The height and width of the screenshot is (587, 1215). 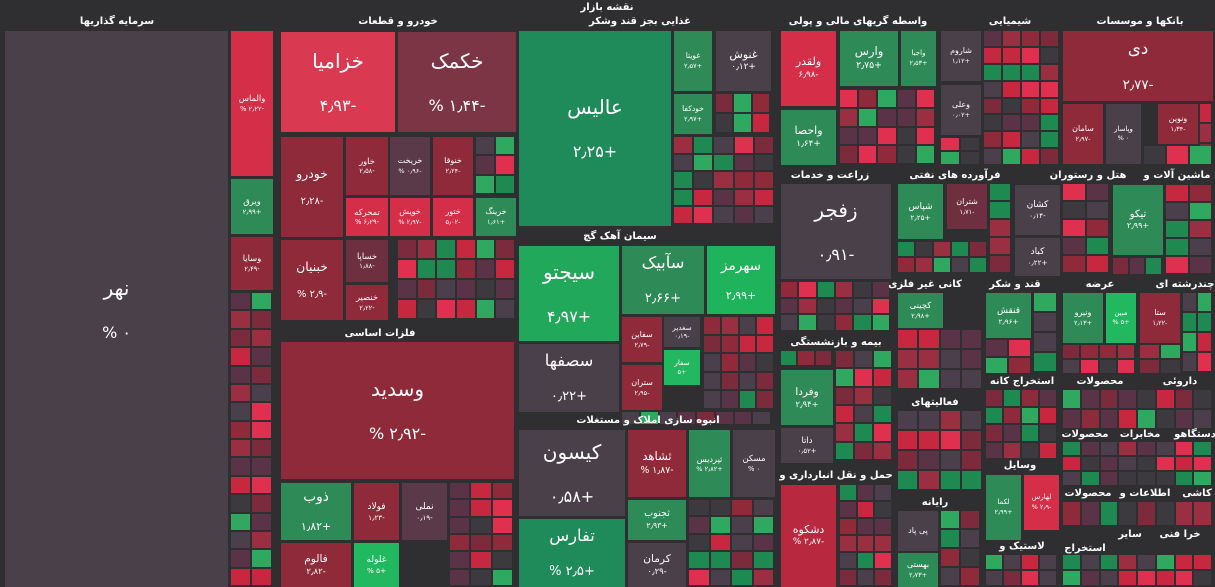 I want to click on stock-tile: کشان -۰٫۱۴, so click(x=1037, y=210).